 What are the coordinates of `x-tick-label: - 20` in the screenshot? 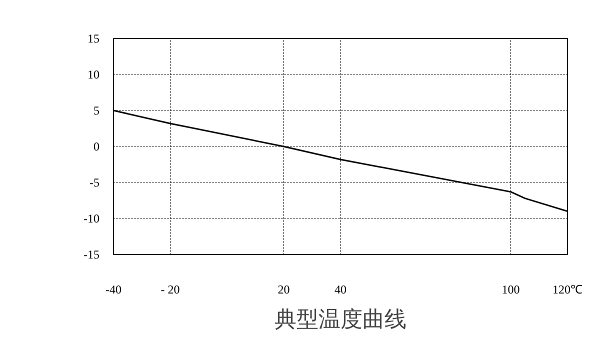 It's located at (170, 289).